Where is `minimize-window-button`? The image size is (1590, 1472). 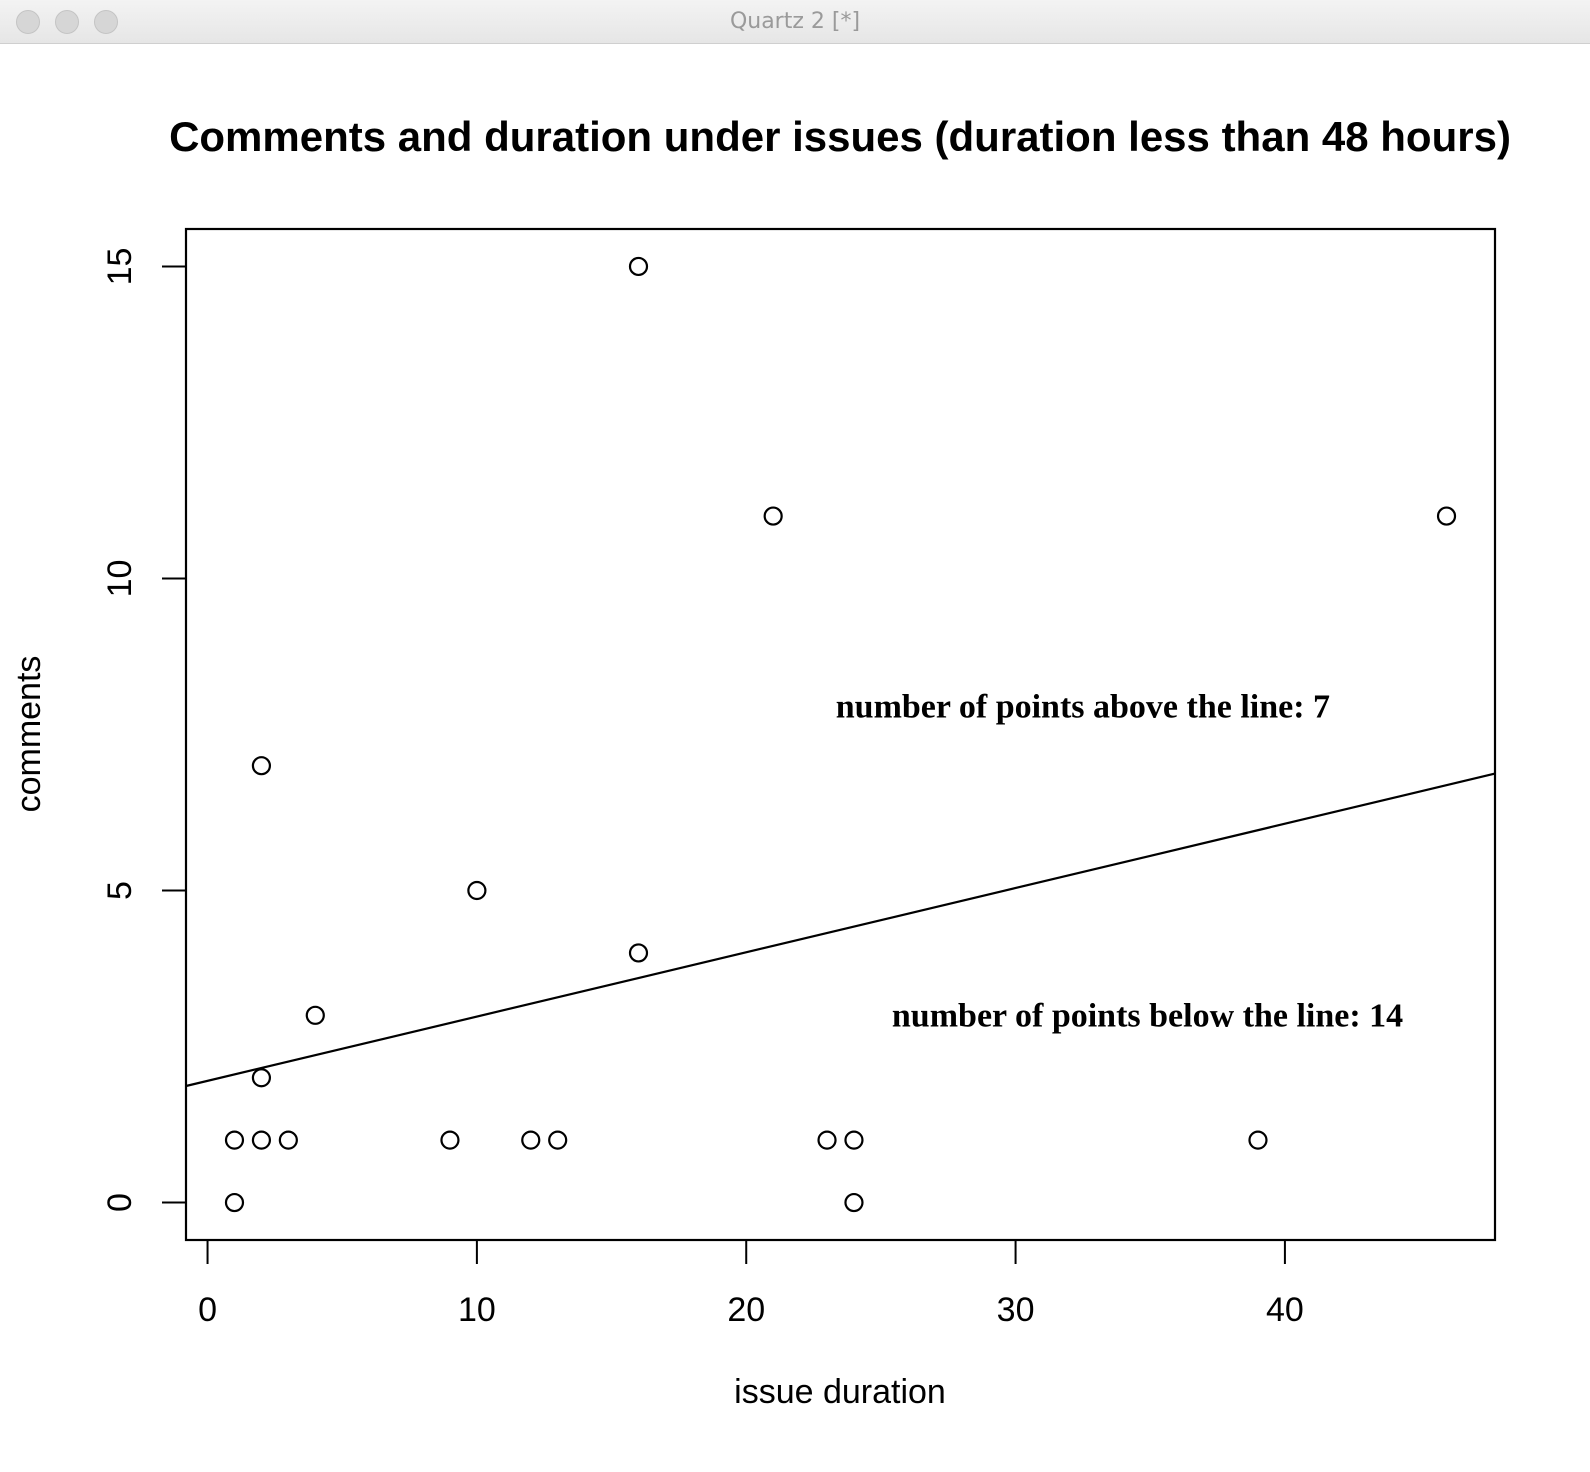
minimize-window-button is located at coordinates (67, 22).